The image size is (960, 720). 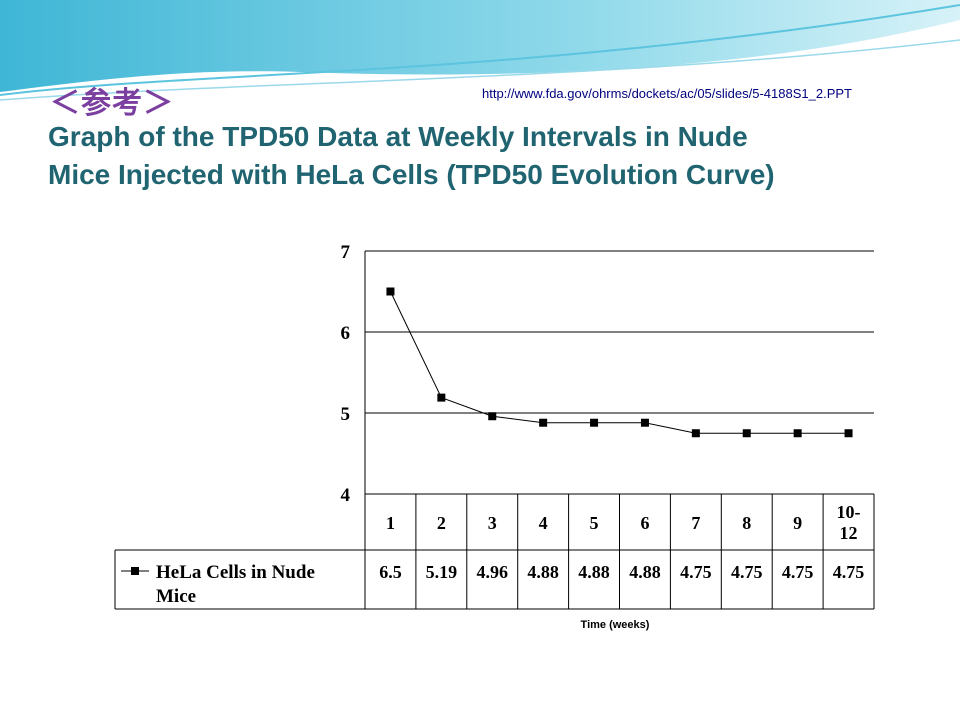 I want to click on data-label: 4.96, so click(x=493, y=572).